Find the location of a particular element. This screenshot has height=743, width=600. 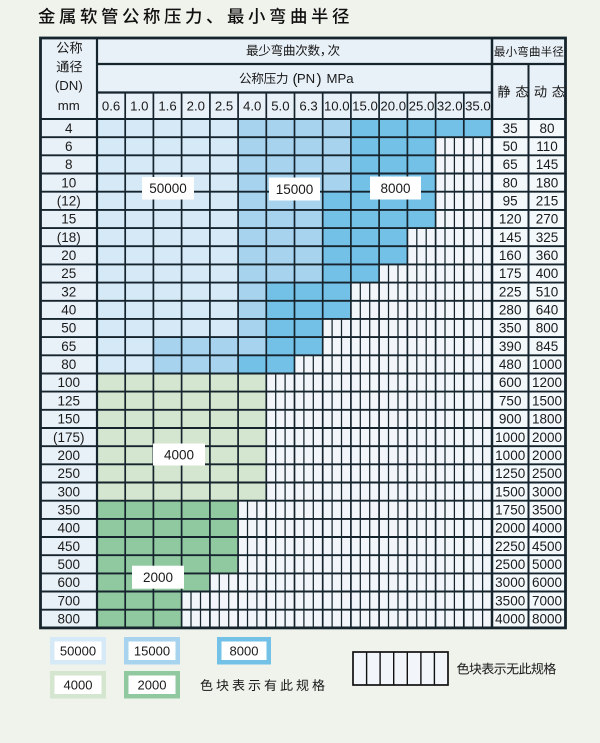

svg-text: 800 is located at coordinates (69, 619).